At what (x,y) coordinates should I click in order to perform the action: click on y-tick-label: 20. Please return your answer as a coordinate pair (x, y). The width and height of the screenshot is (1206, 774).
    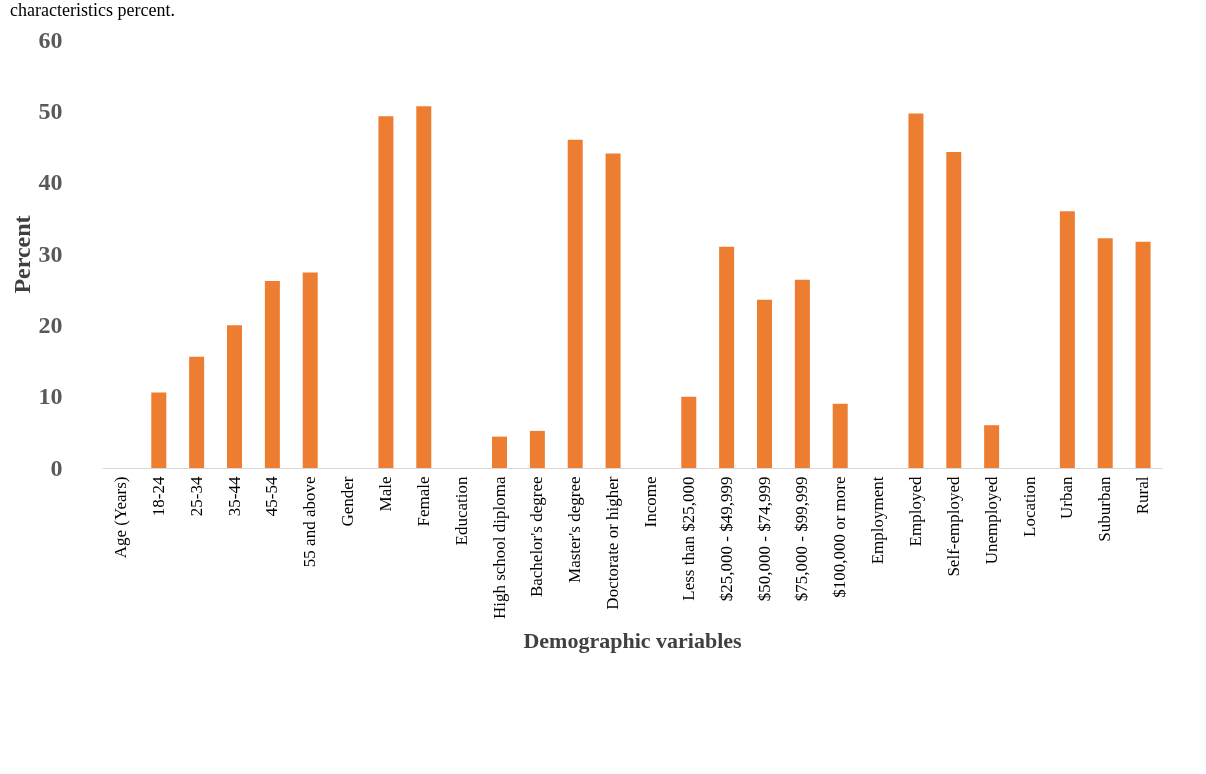
    Looking at the image, I should click on (50, 324).